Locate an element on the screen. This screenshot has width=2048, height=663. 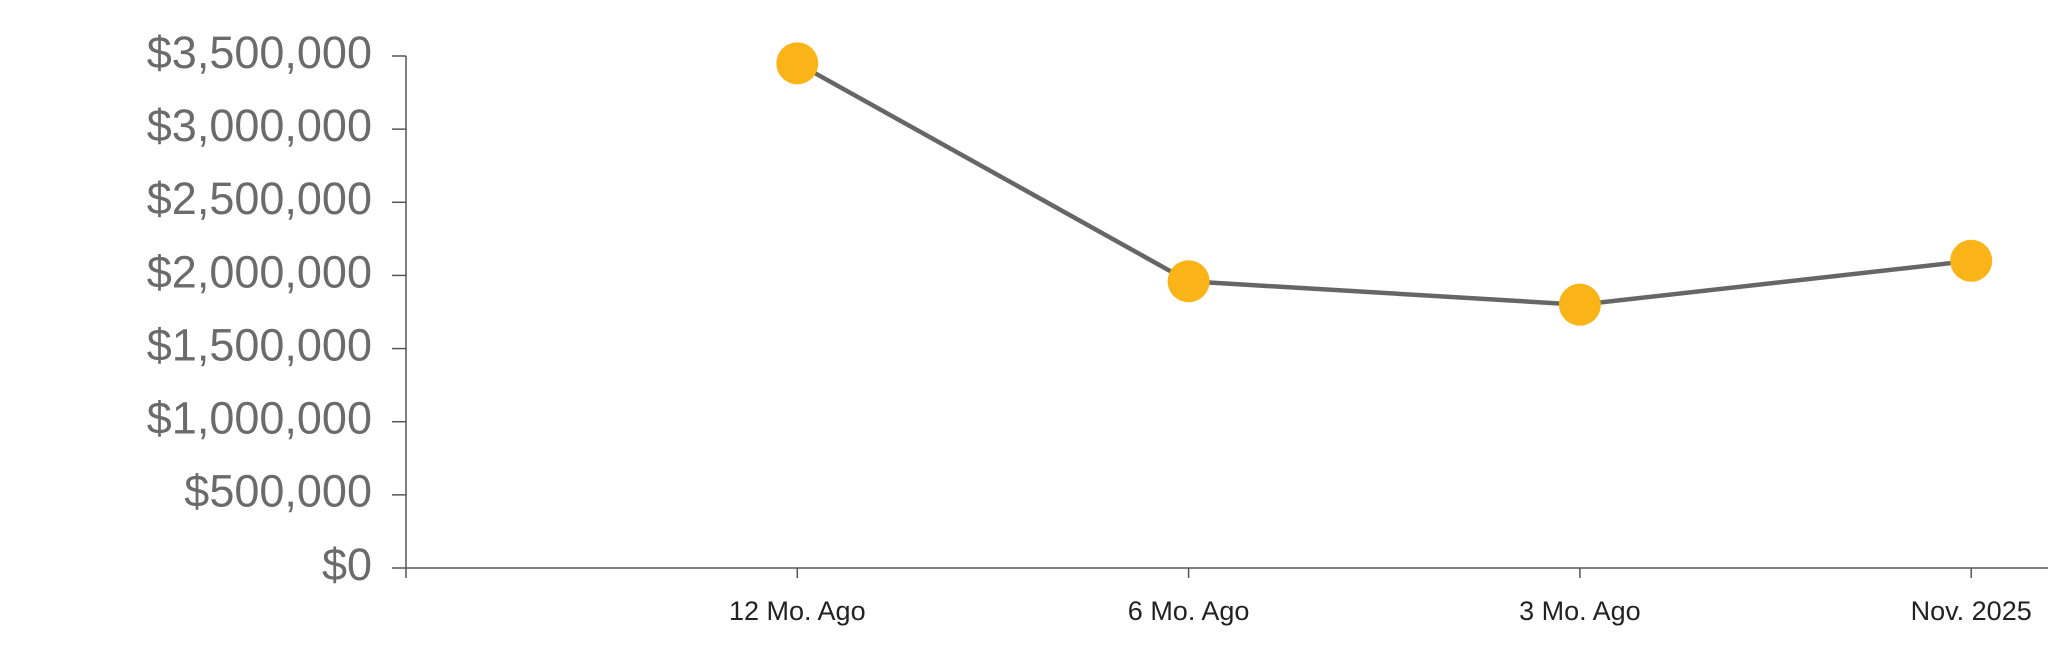
y-tick-label: $1,000,000 is located at coordinates (259, 418).